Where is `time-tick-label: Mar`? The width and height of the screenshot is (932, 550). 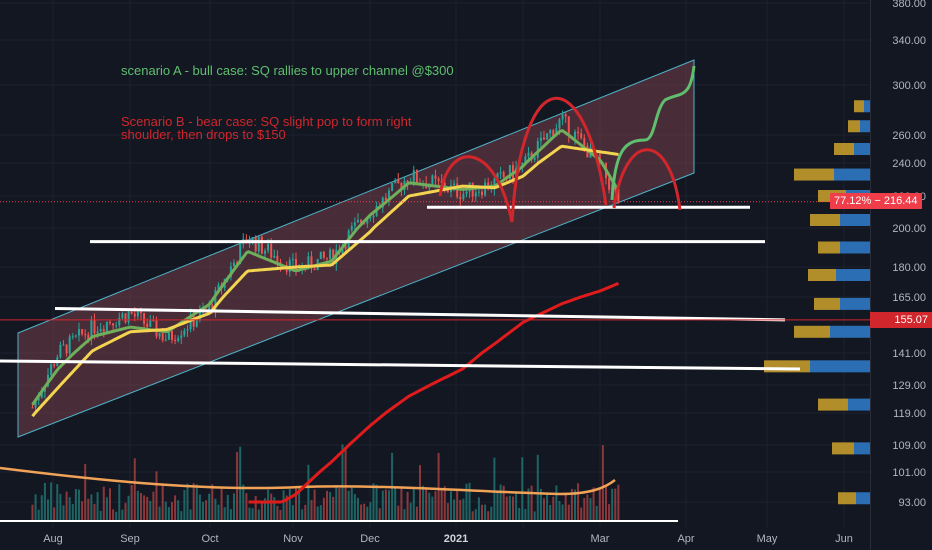 time-tick-label: Mar is located at coordinates (600, 539).